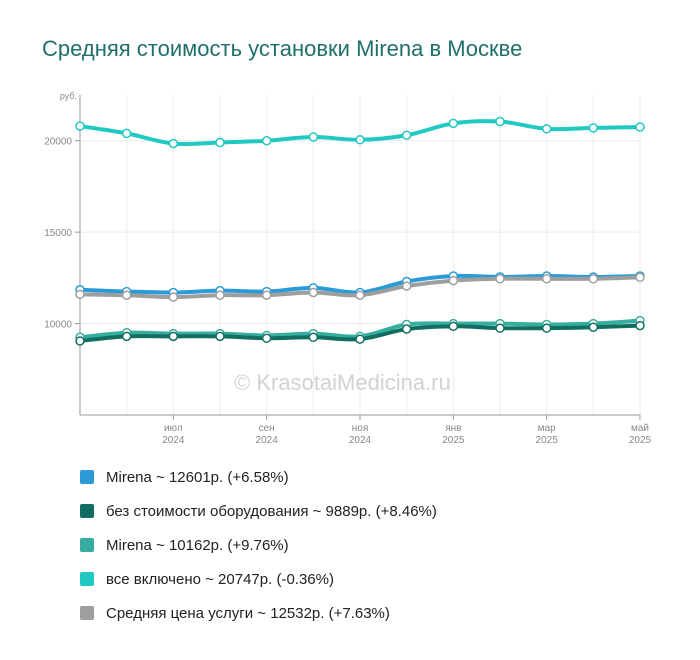 The image size is (700, 660). Describe the element at coordinates (58, 142) in the screenshot. I see `y-tick-label: 20000` at that location.